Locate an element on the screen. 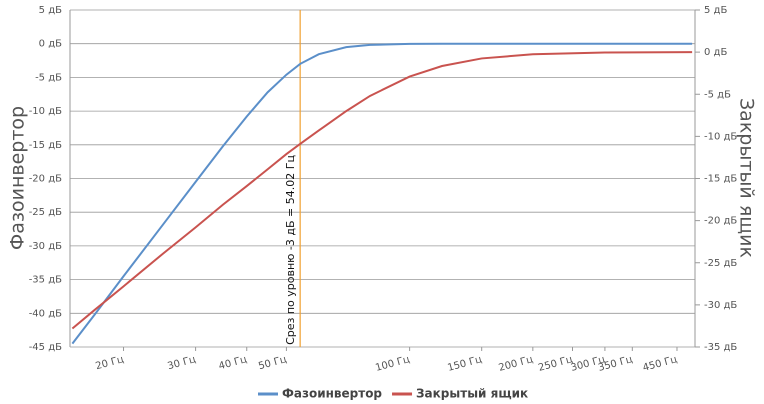 Image resolution: width=764 pixels, height=404 pixels. y2-axis-title: Закрытый ящик is located at coordinates (747, 178).